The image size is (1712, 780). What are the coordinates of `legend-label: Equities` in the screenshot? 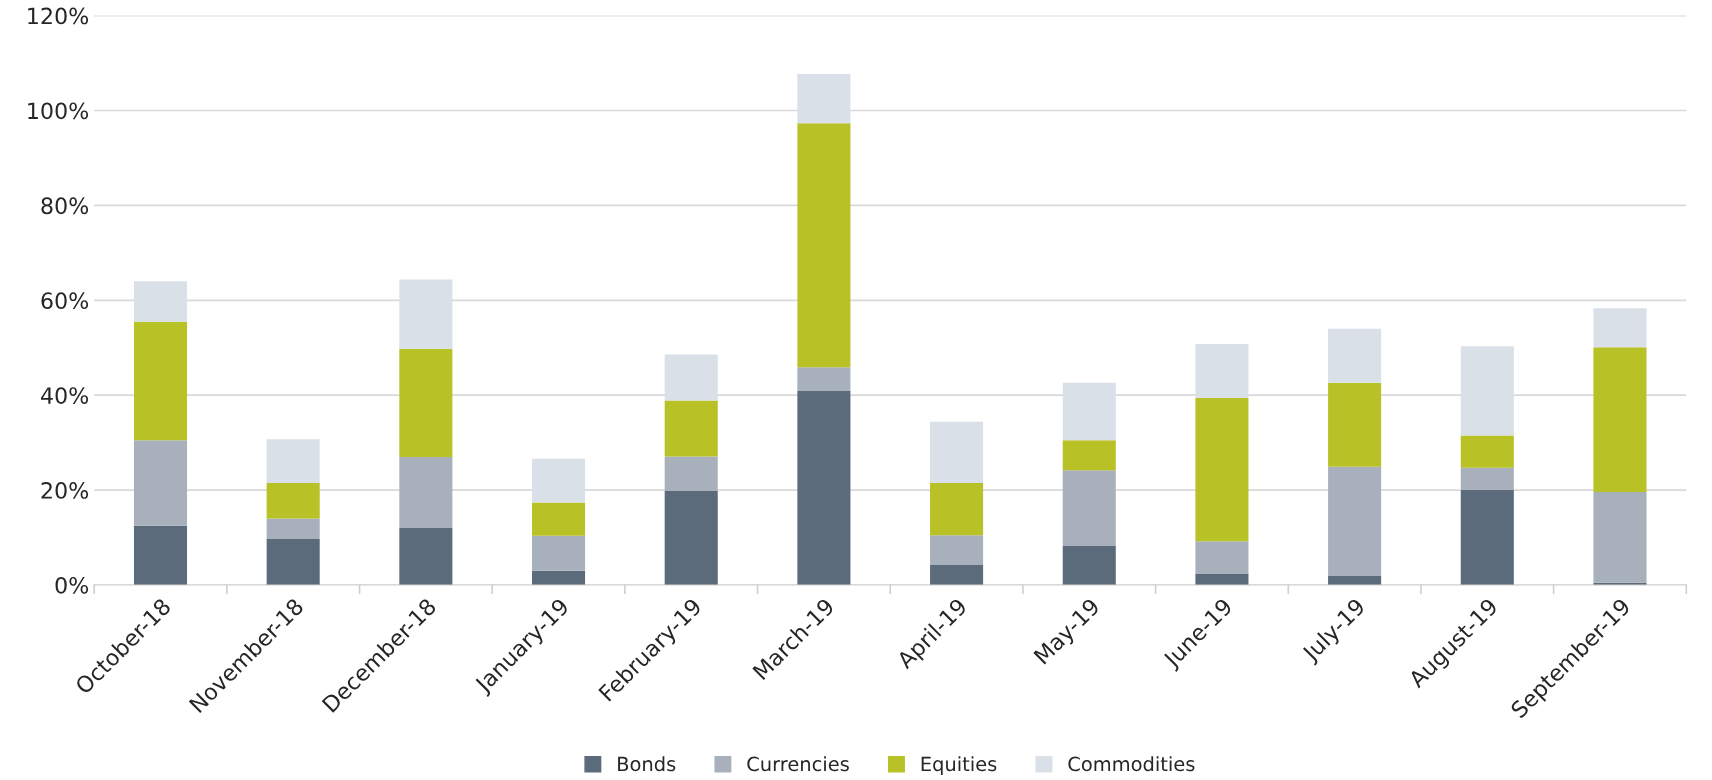 It's located at (959, 766).